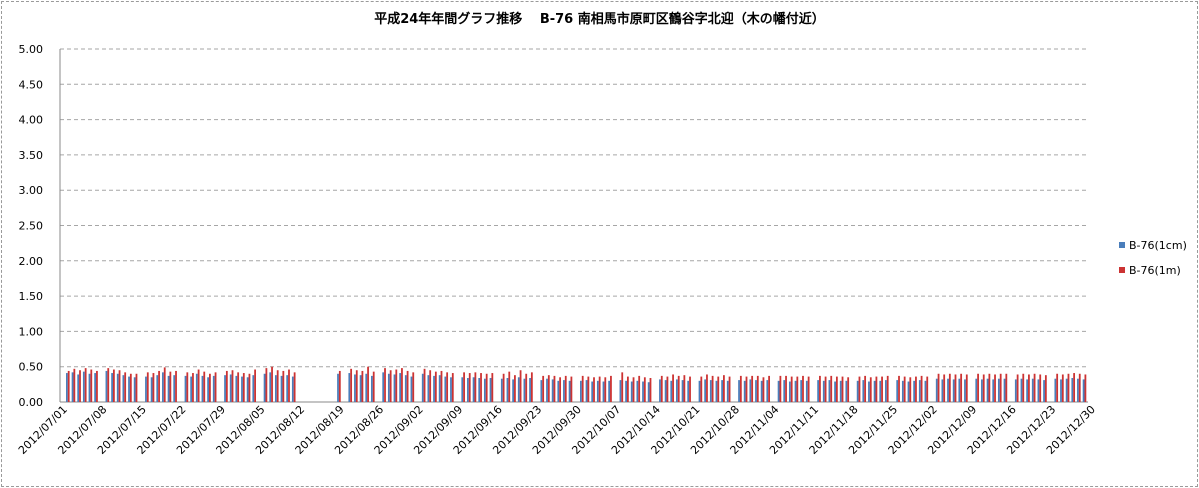 The width and height of the screenshot is (1199, 488). What do you see at coordinates (1153, 258) in the screenshot?
I see `legend: B-76(1cm) B-76(1m)` at bounding box center [1153, 258].